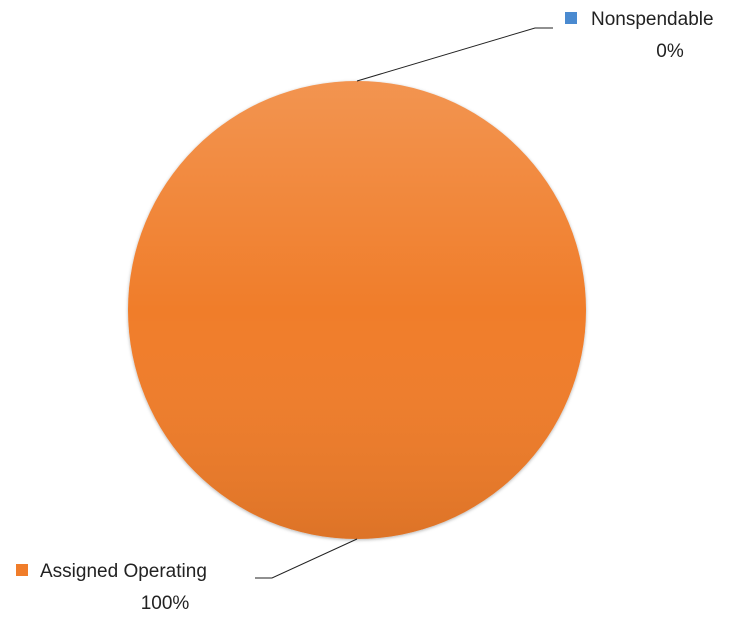 The width and height of the screenshot is (753, 622). Describe the element at coordinates (165, 603) in the screenshot. I see `data-label-value: 100%` at that location.